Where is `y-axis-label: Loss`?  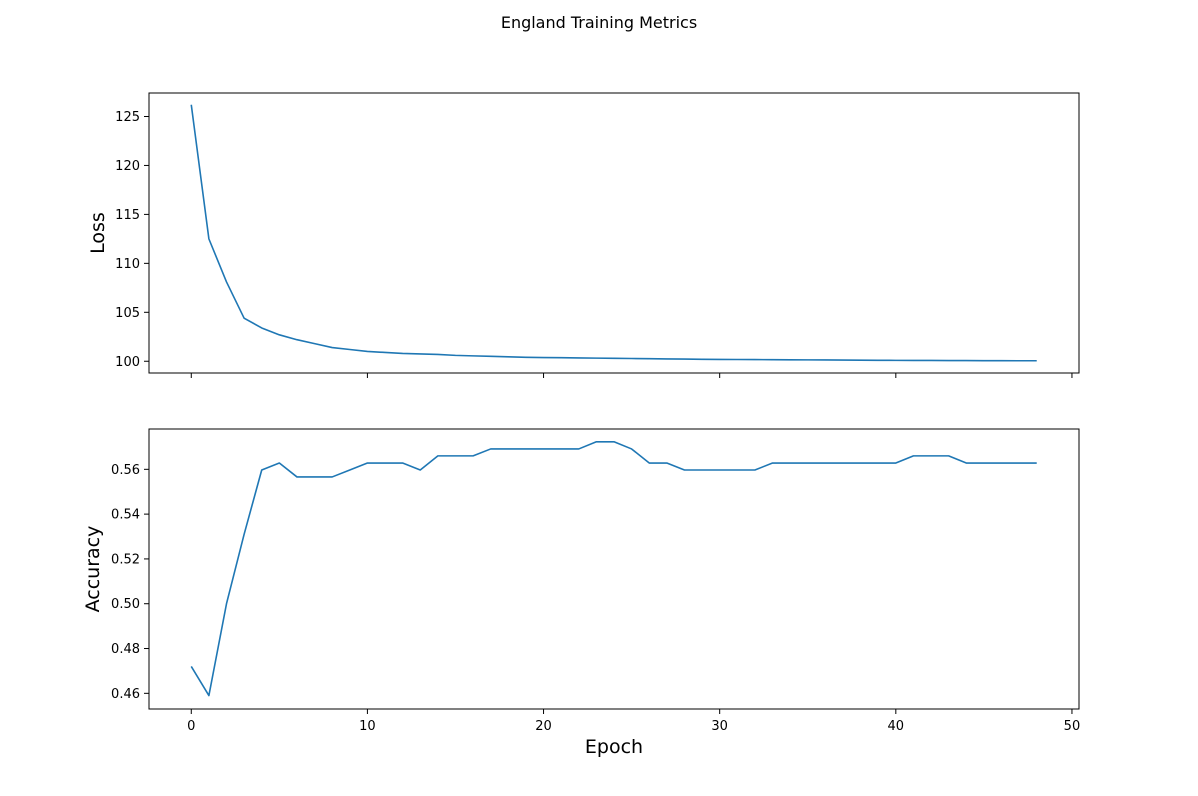 y-axis-label: Loss is located at coordinates (98, 233).